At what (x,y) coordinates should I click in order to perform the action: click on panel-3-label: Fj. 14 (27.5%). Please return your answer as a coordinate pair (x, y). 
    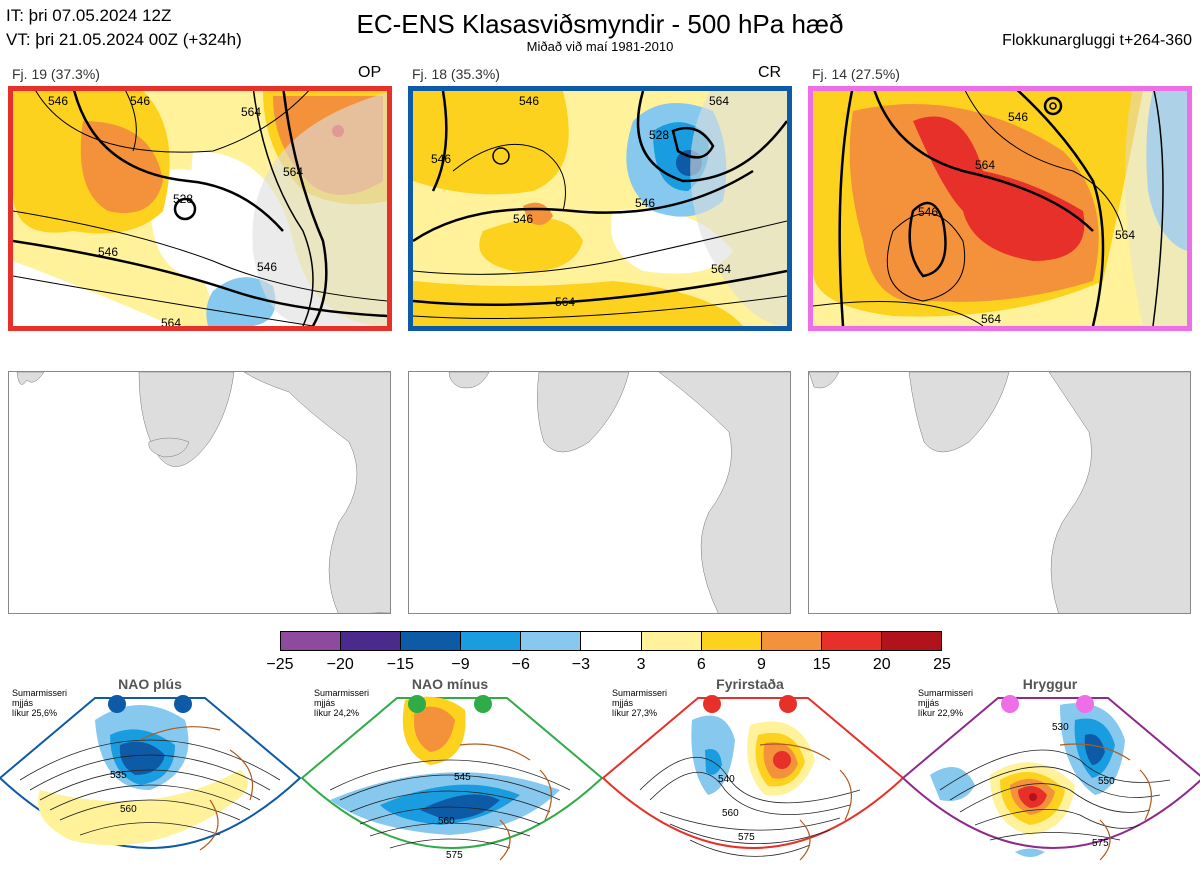
    Looking at the image, I should click on (856, 74).